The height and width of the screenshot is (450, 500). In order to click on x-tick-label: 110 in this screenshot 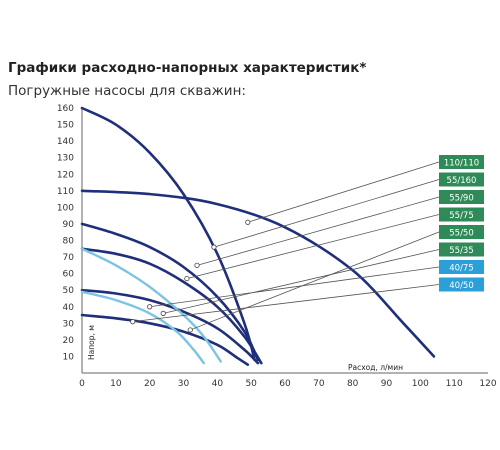, I will do `click(454, 384)`.